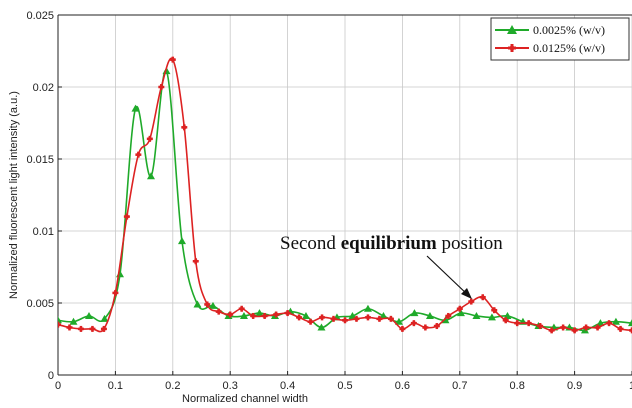  I want to click on y-tick-label: 0.01, so click(43, 232).